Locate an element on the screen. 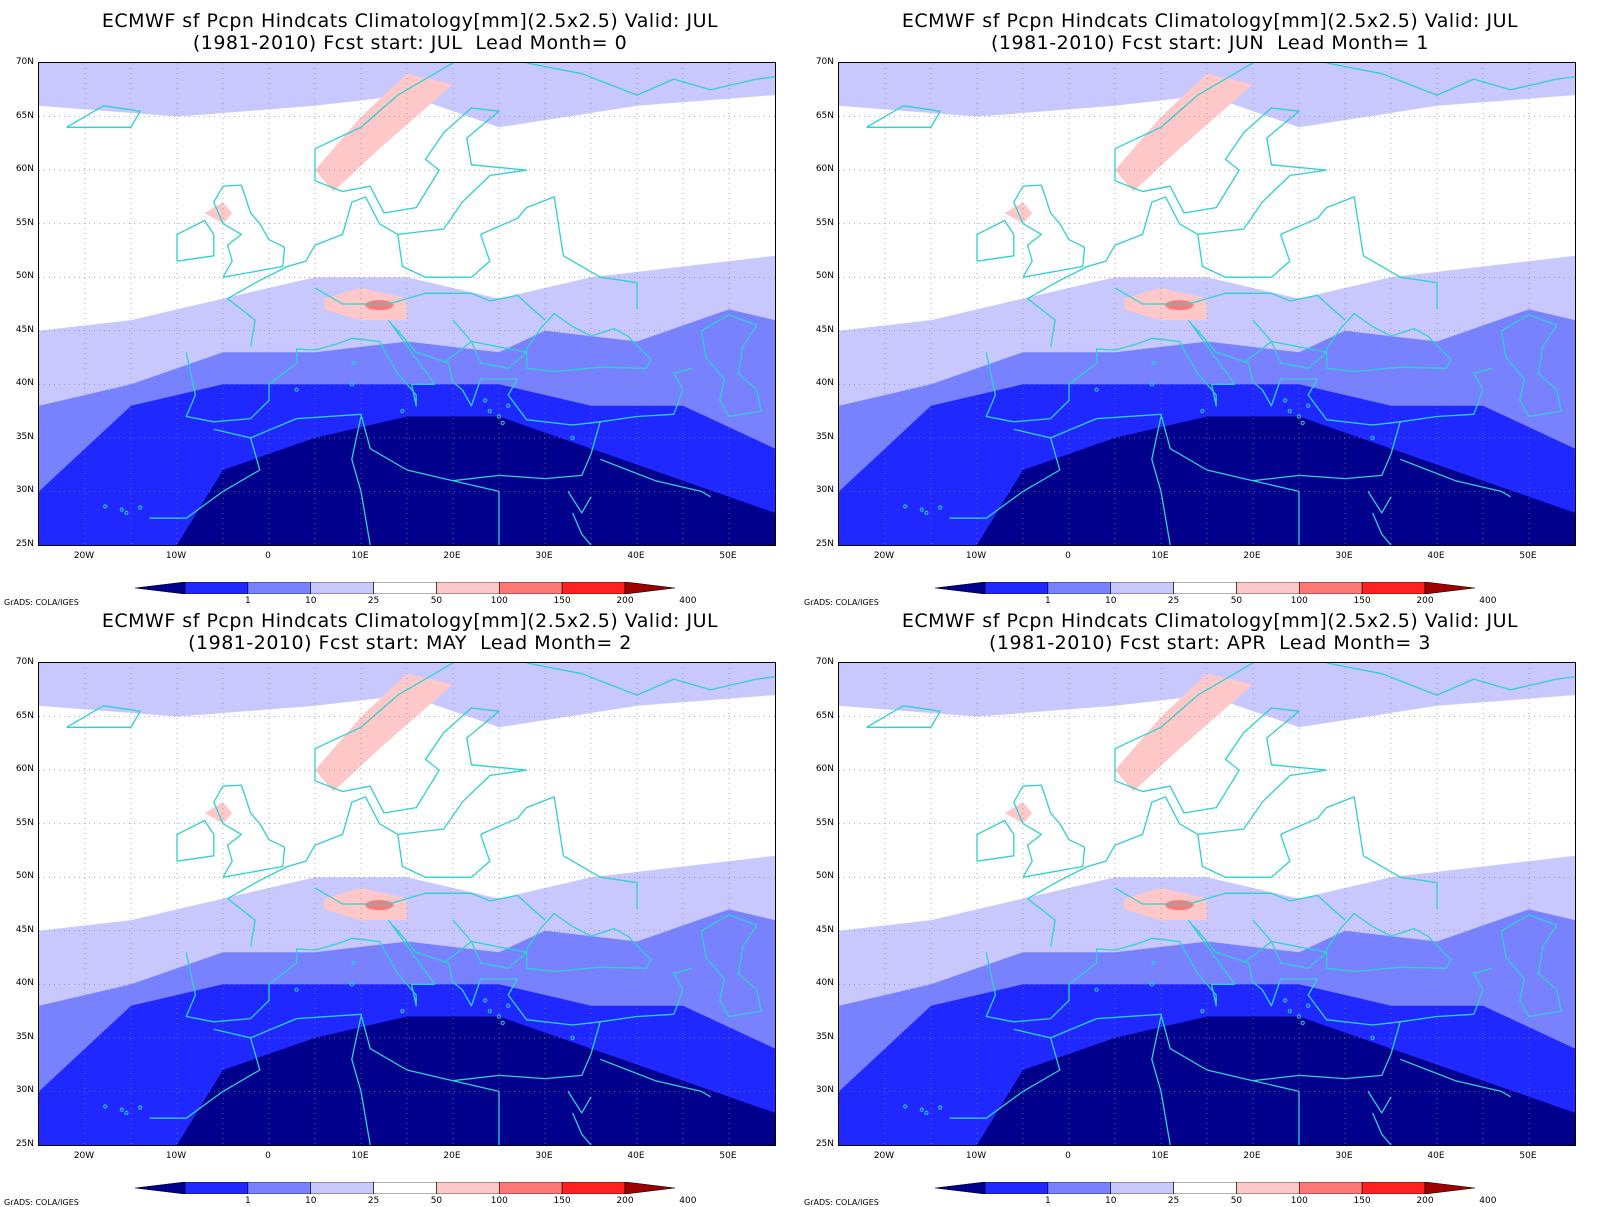 The width and height of the screenshot is (1600, 1207). latitude-label: 45N is located at coordinates (824, 329).